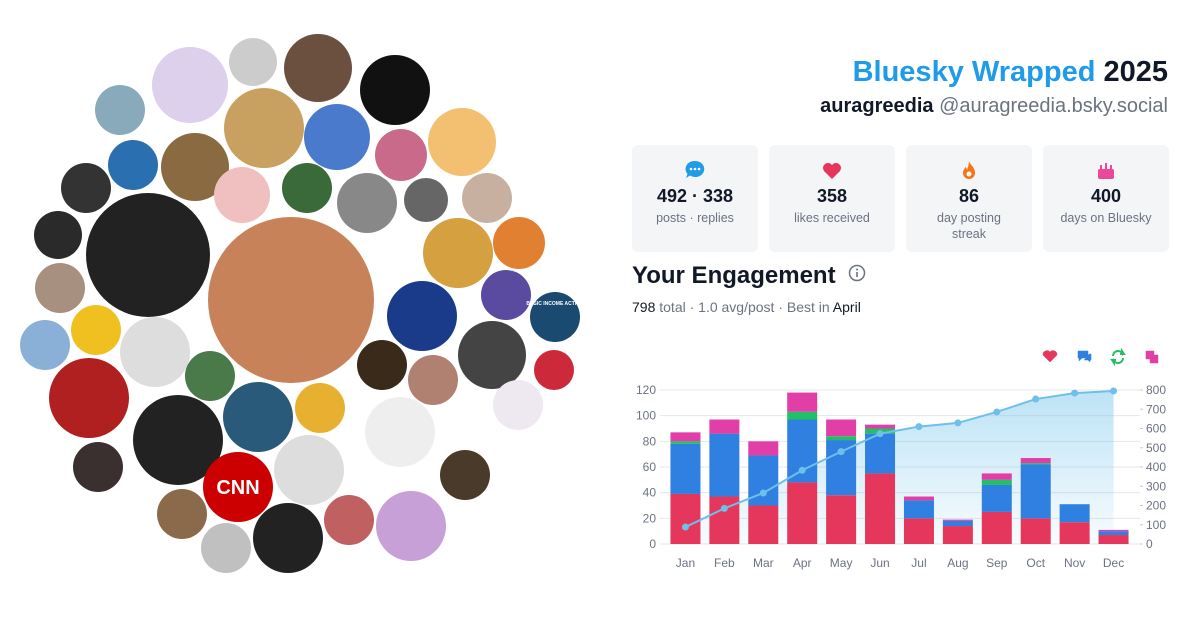 The height and width of the screenshot is (630, 1200). I want to click on y-tick-label: 40, so click(650, 493).